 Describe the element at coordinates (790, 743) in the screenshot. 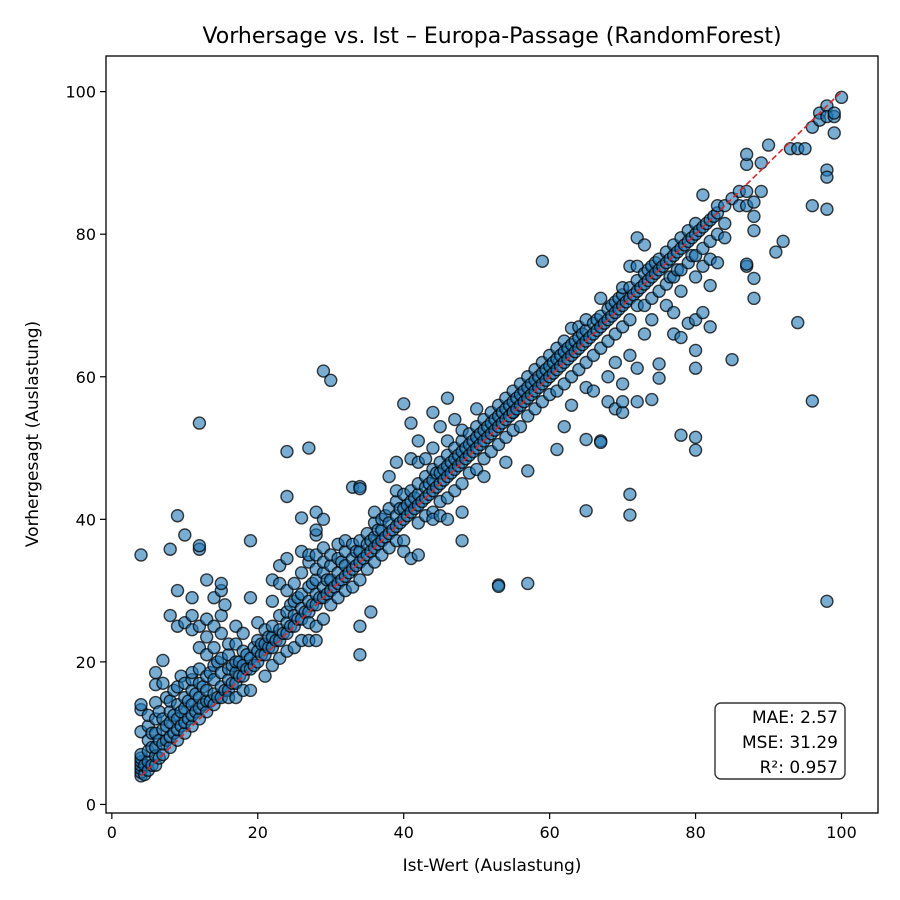

I see `stats-mse: MSE: 31.29` at that location.